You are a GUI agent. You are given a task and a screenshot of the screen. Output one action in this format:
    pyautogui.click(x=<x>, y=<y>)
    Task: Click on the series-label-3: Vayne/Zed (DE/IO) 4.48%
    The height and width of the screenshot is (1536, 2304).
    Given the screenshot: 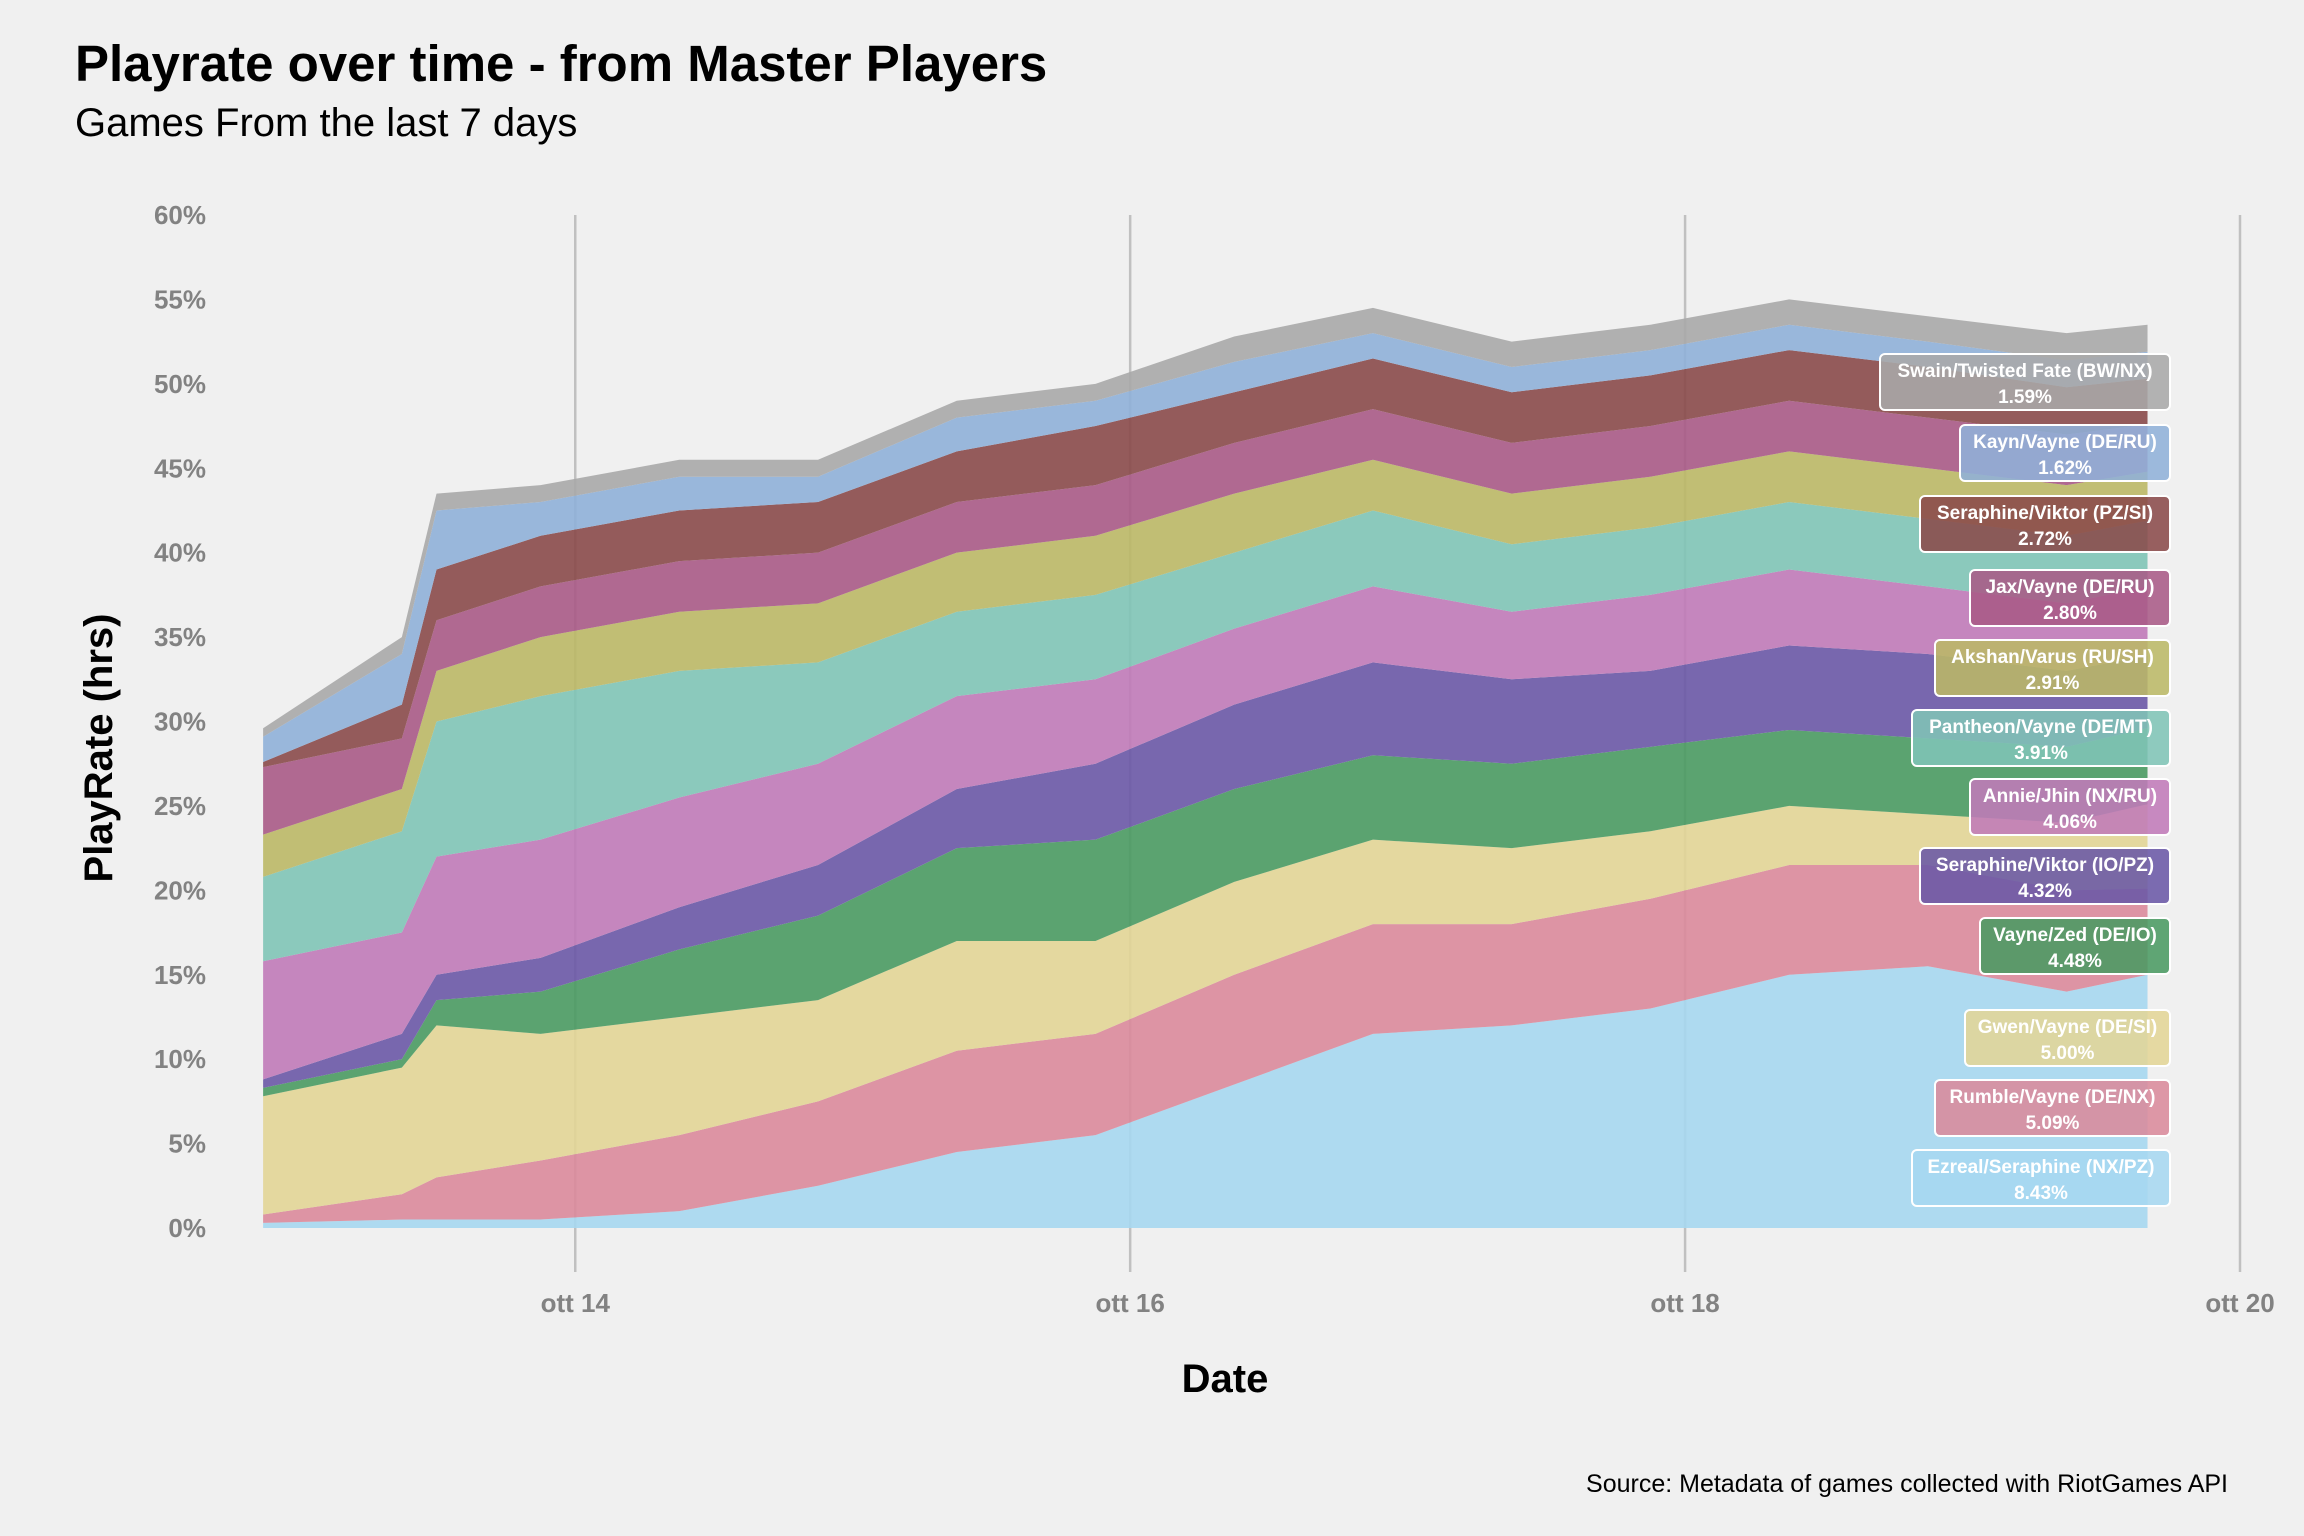 What is the action you would take?
    pyautogui.click(x=2075, y=946)
    